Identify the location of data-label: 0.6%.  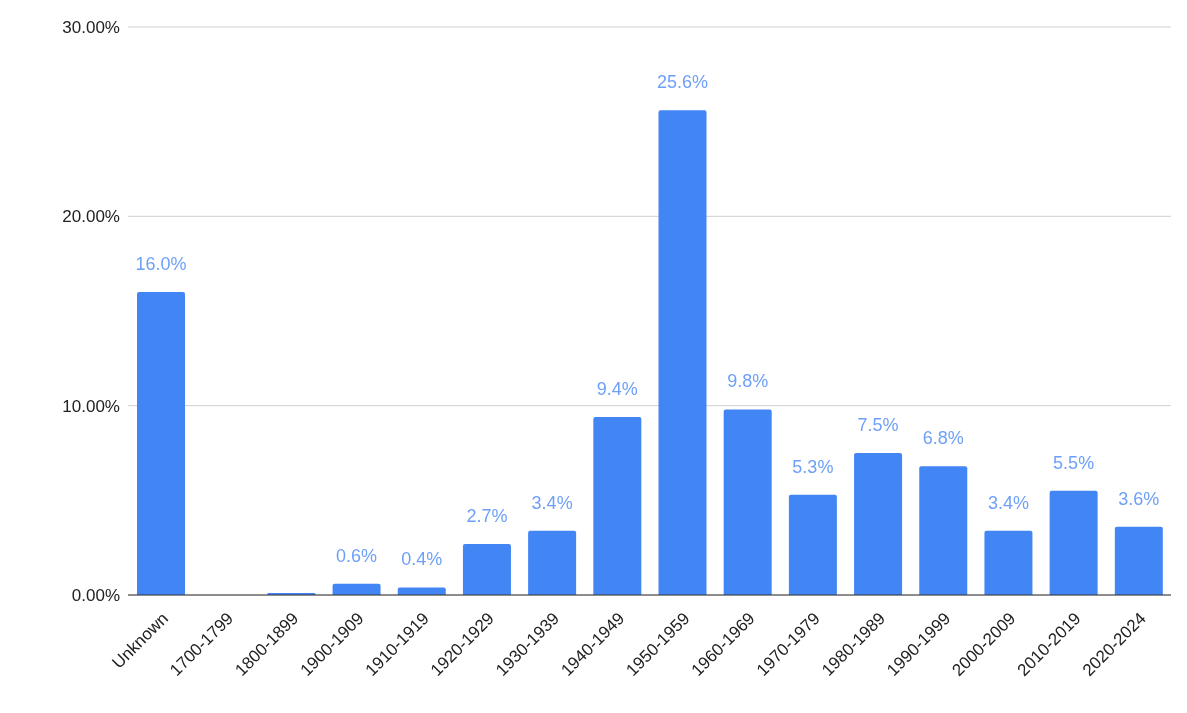
(357, 555).